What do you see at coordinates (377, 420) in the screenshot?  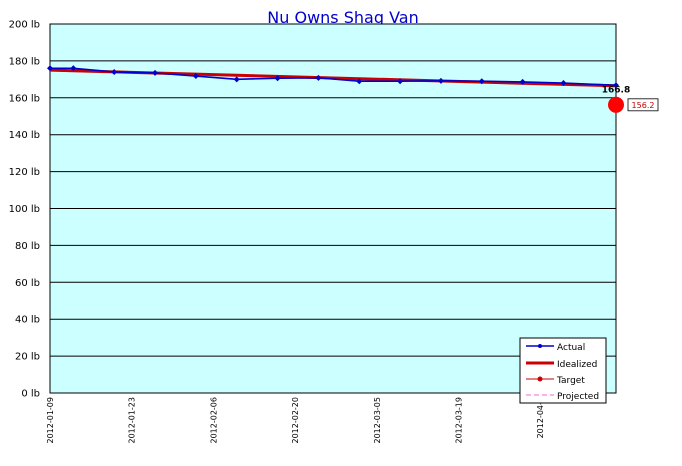 I see `x-tick-label: 2012-03-05` at bounding box center [377, 420].